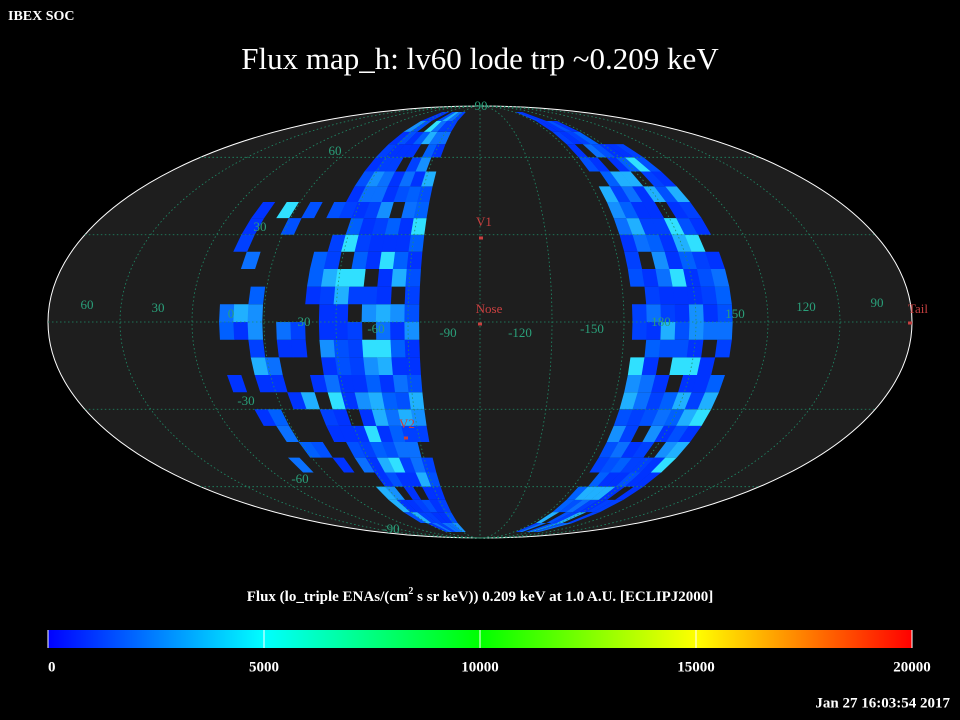 The width and height of the screenshot is (960, 720). Describe the element at coordinates (918, 308) in the screenshot. I see `marker-label: Tail` at that location.